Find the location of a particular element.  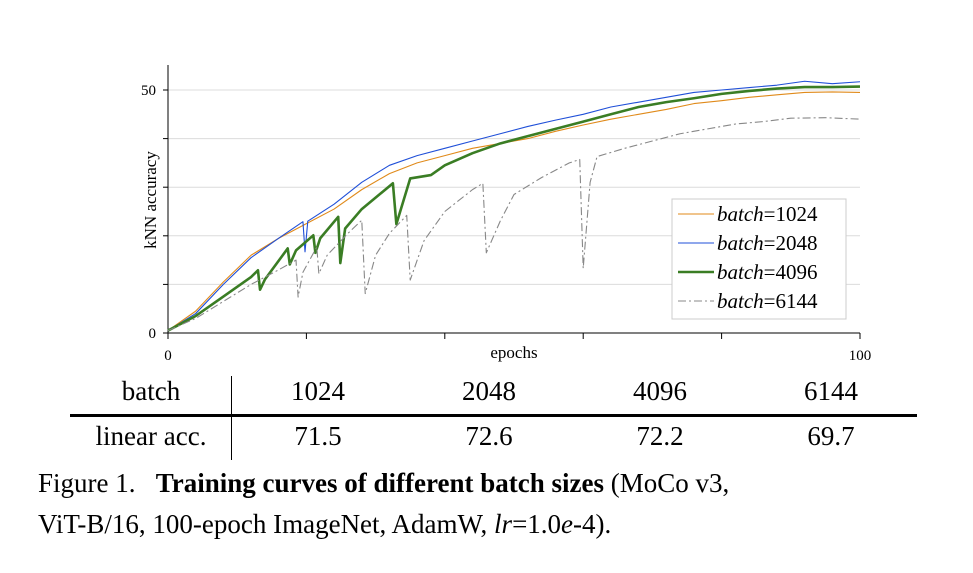

caption-title: Training curves of different batch sizes is located at coordinates (379, 483).